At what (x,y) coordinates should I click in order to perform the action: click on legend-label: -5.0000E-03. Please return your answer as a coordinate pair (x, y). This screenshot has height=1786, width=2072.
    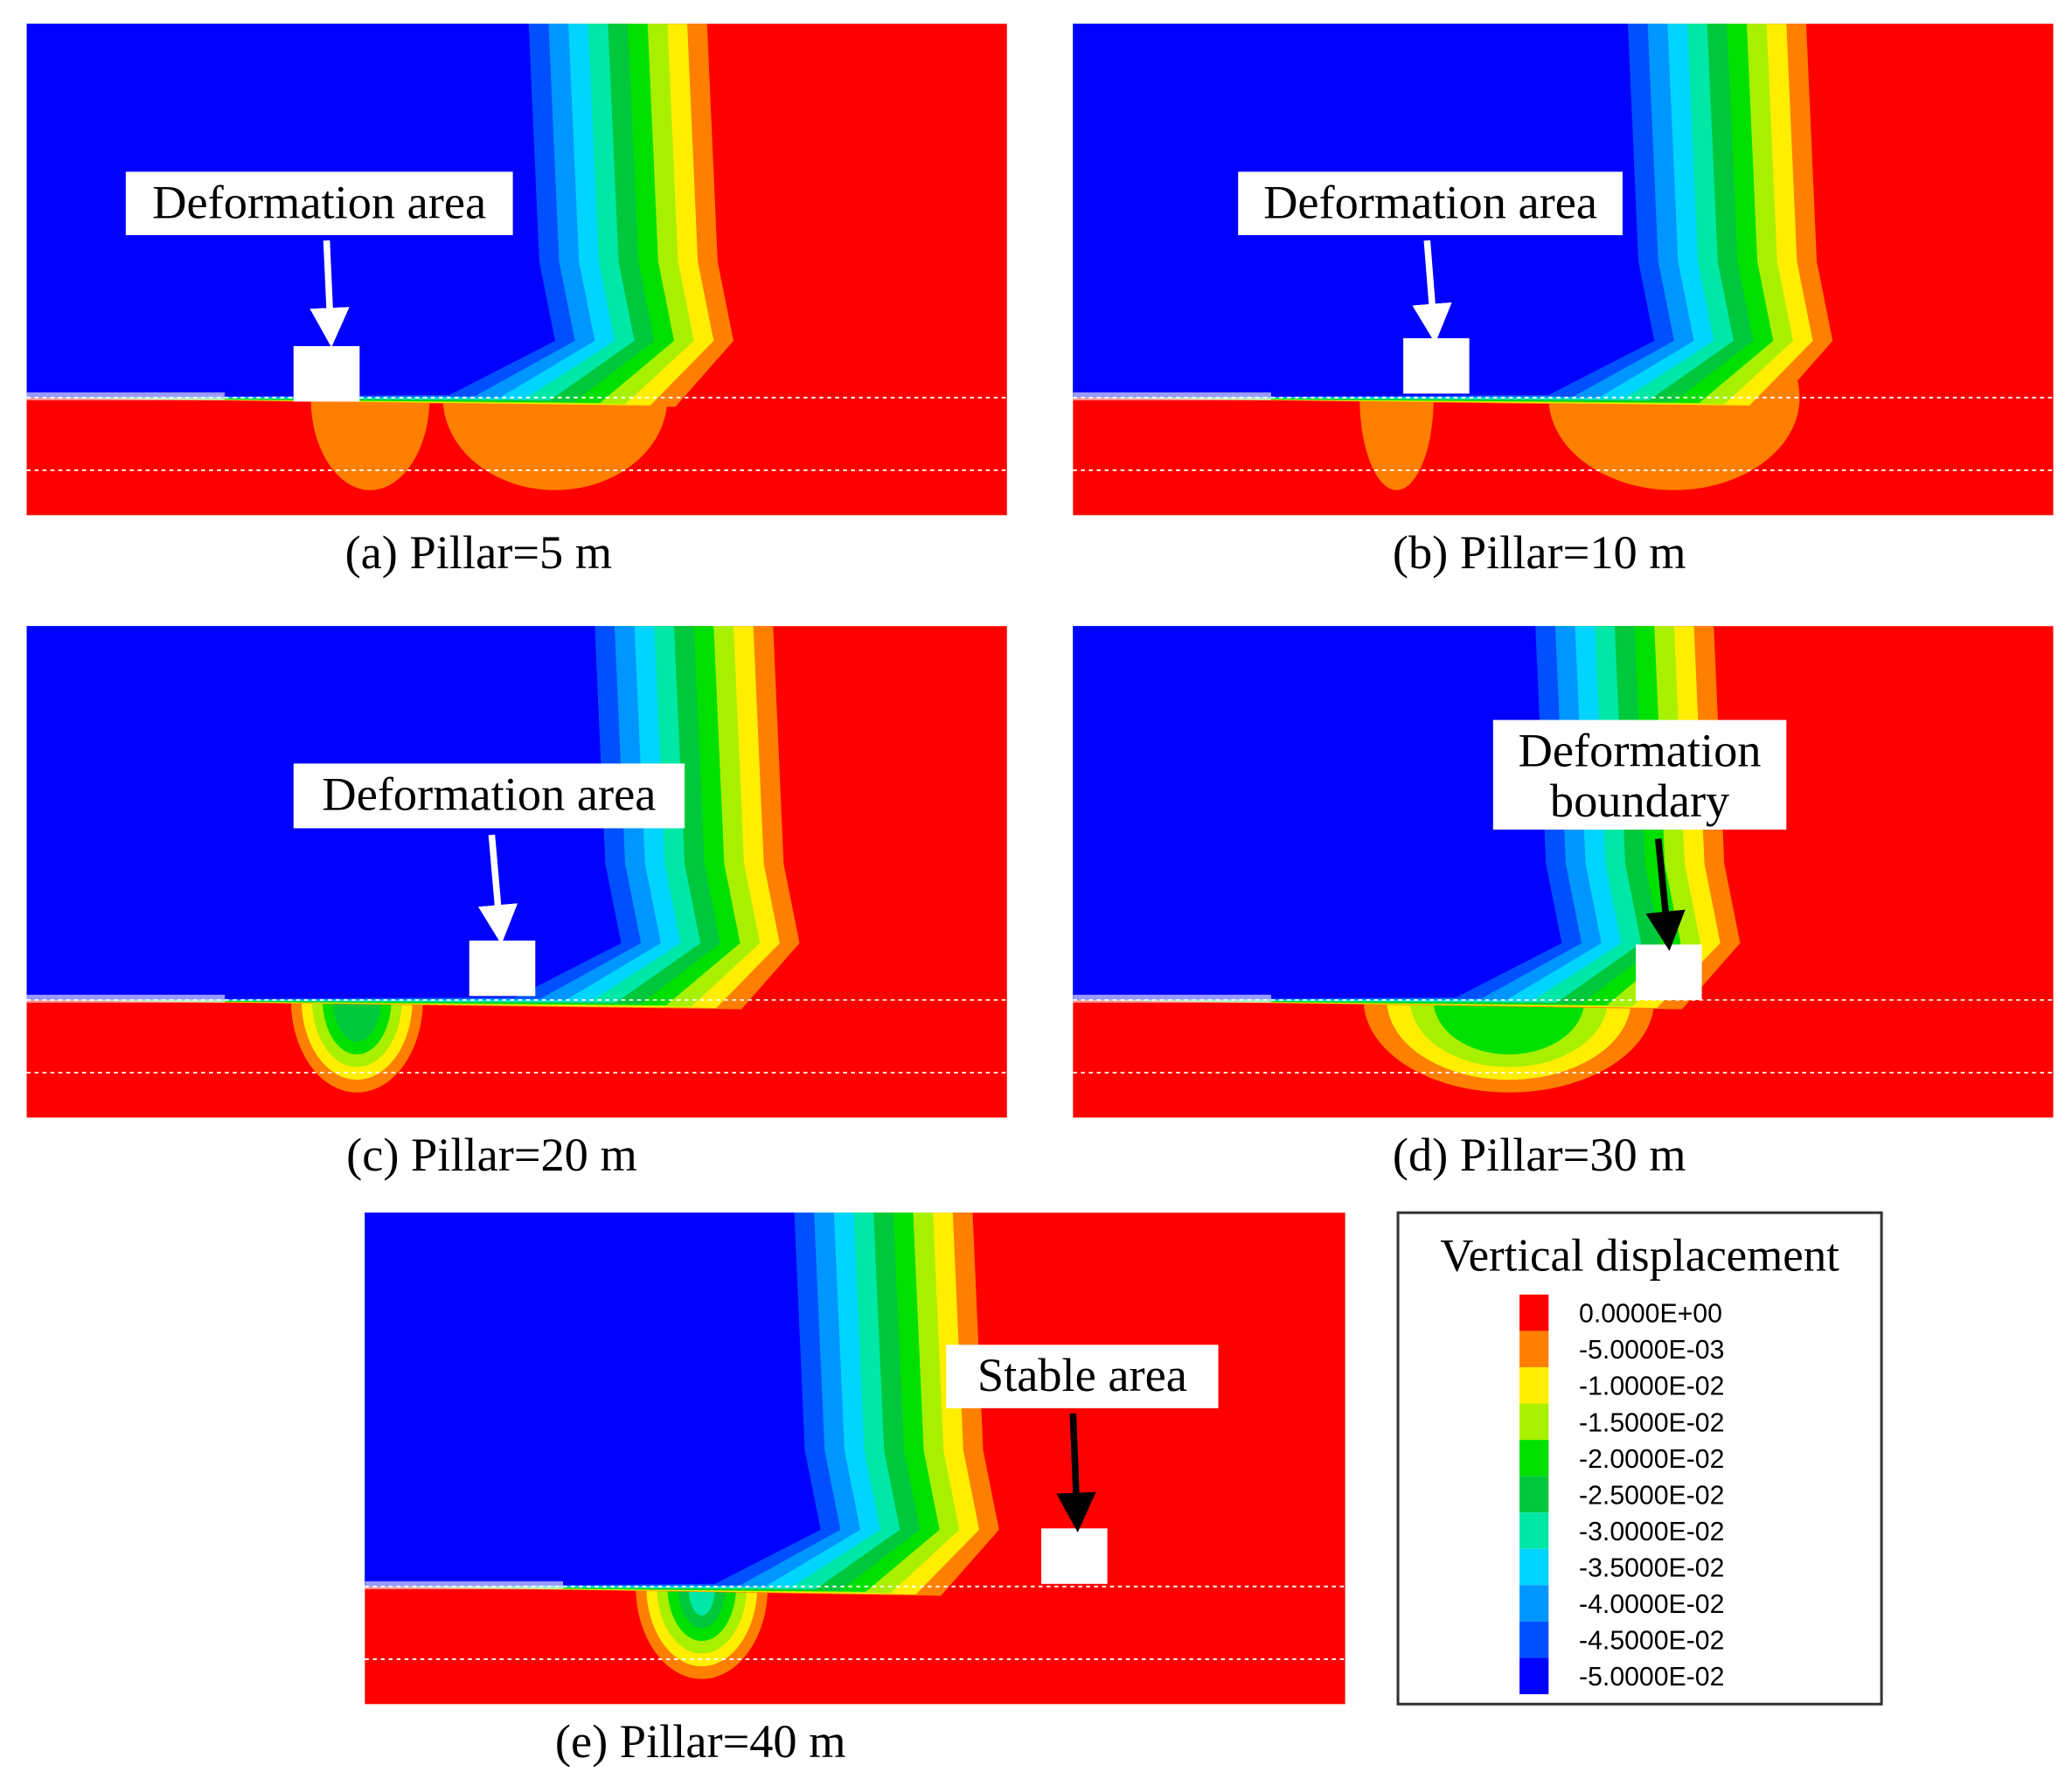
    Looking at the image, I should click on (1651, 1350).